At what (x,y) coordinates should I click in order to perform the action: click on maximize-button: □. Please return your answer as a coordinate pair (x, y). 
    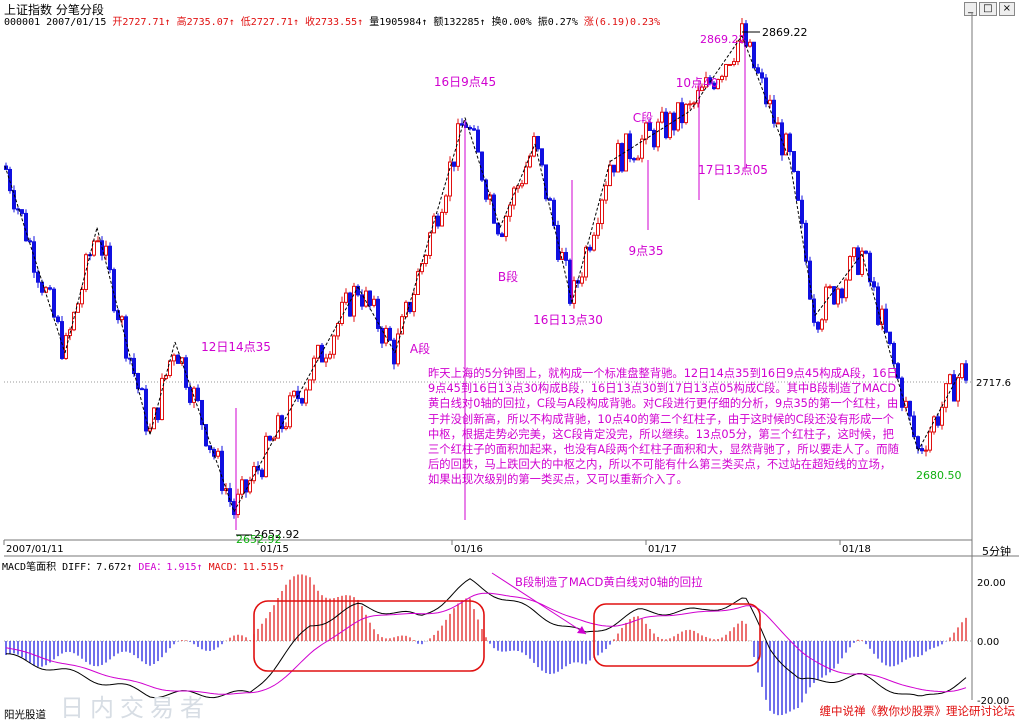
    Looking at the image, I should click on (988, 9).